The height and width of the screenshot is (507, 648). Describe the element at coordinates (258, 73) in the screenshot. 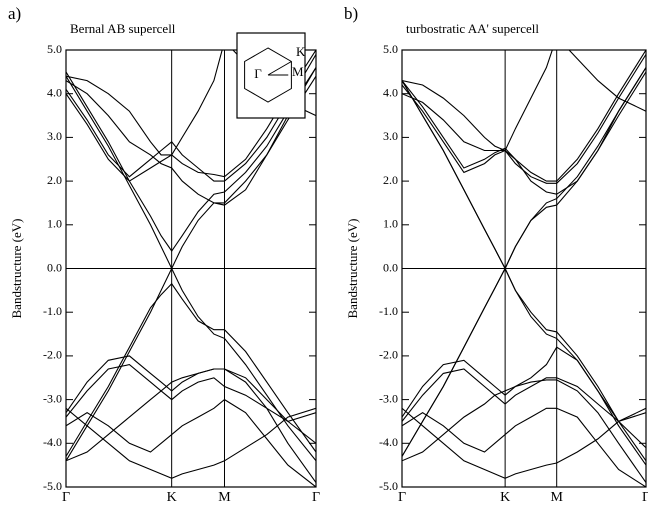

I see `inset-label: Γ` at that location.